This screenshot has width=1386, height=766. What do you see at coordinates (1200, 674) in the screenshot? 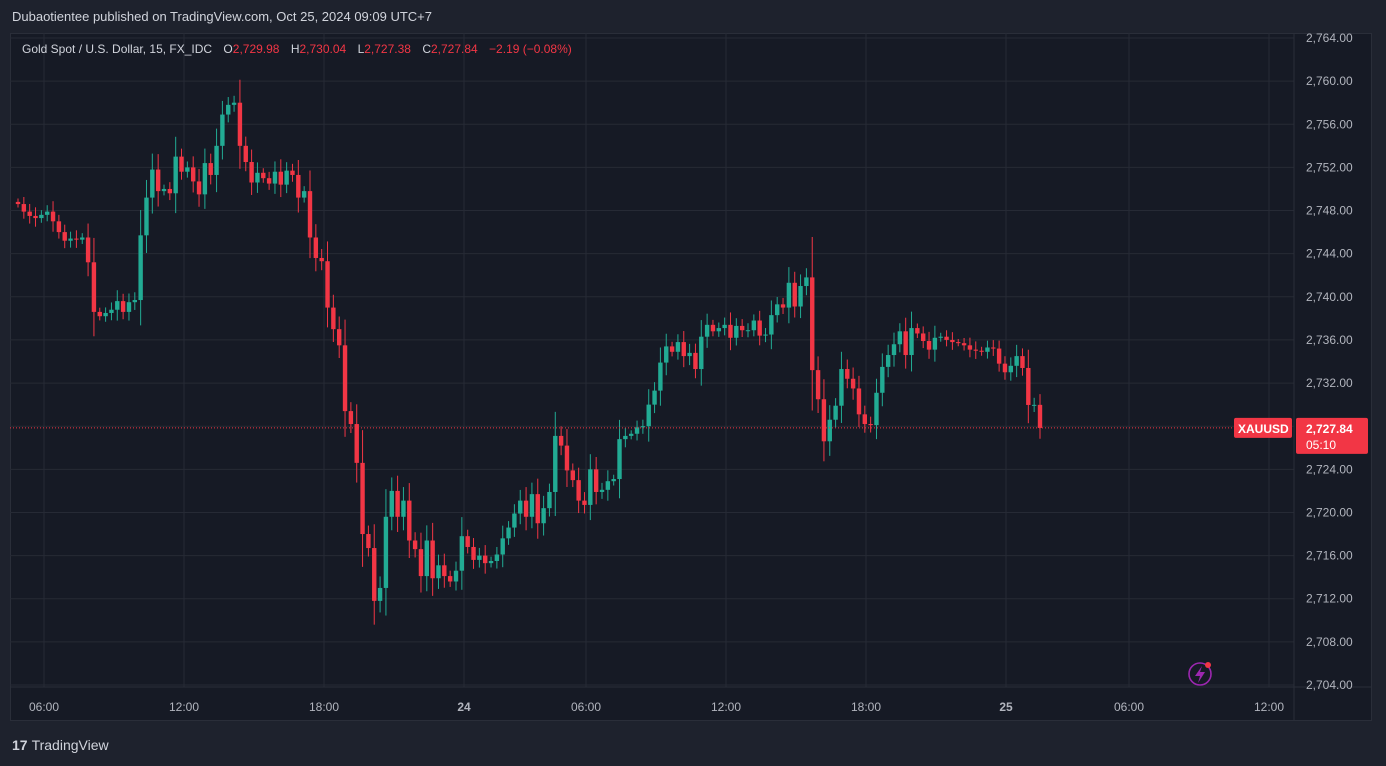
I see `lightning-icon` at bounding box center [1200, 674].